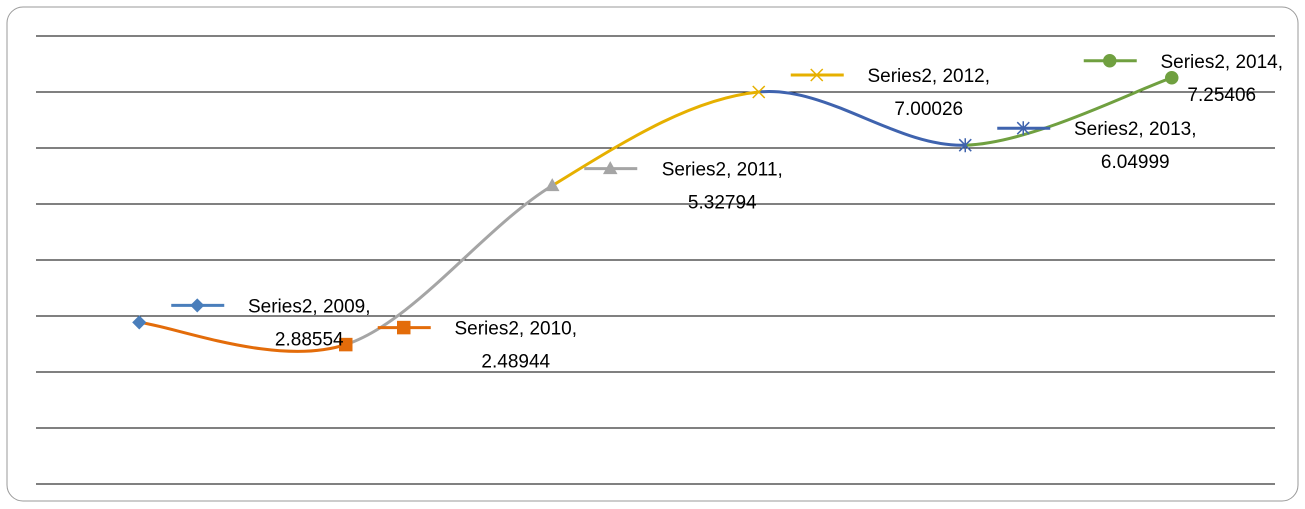 The height and width of the screenshot is (509, 1305). I want to click on data-label-line: Series2, 2013,, so click(1135, 129).